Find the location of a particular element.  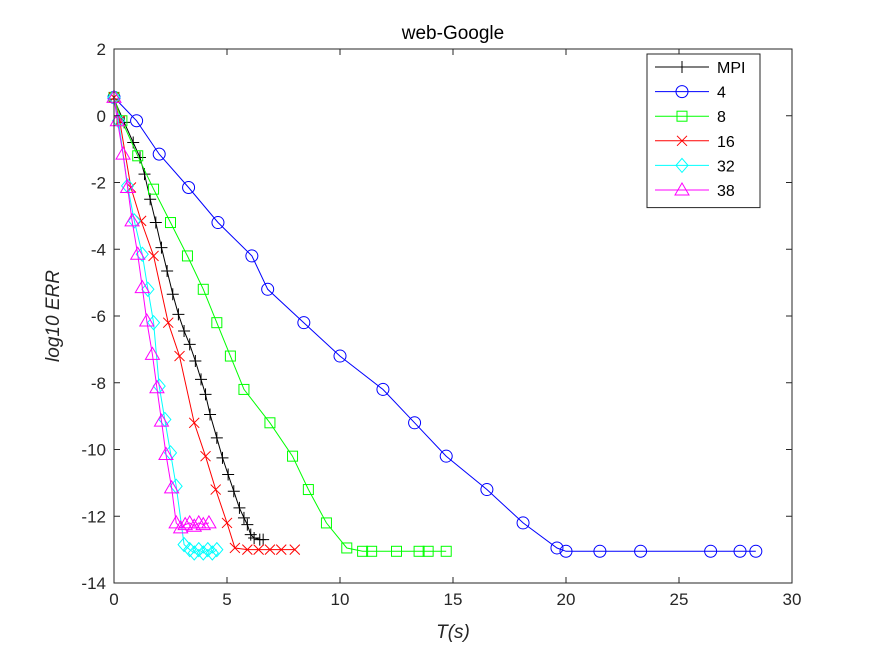

legend-label: MPI is located at coordinates (731, 68).